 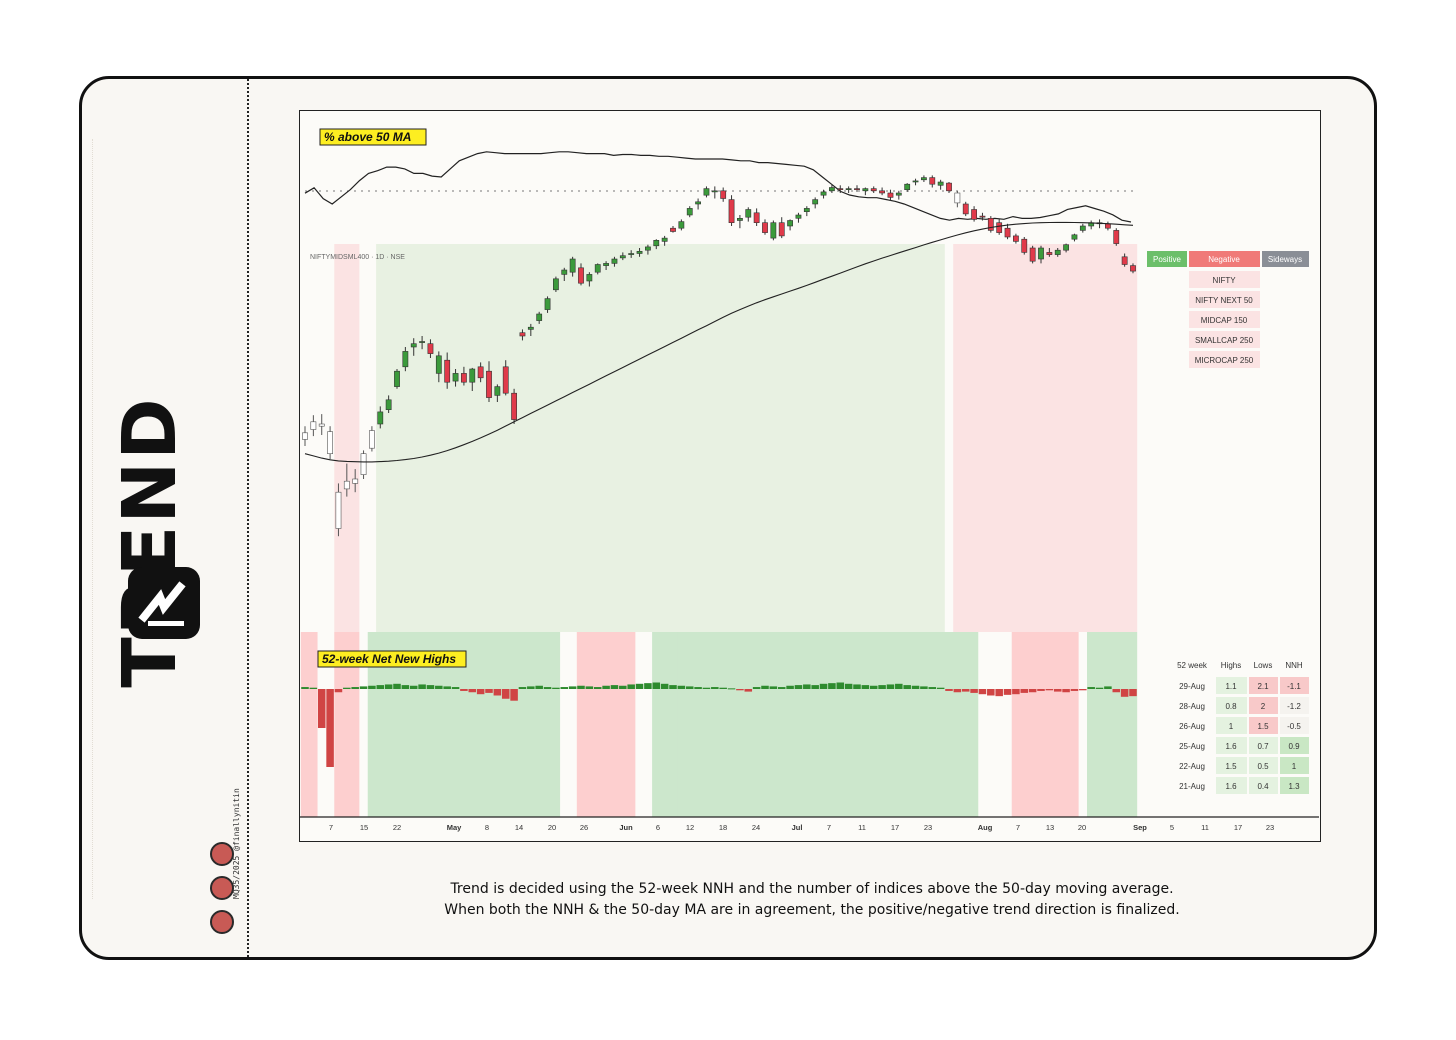 I want to click on x-tick-Jul: Jul, so click(x=797, y=827).